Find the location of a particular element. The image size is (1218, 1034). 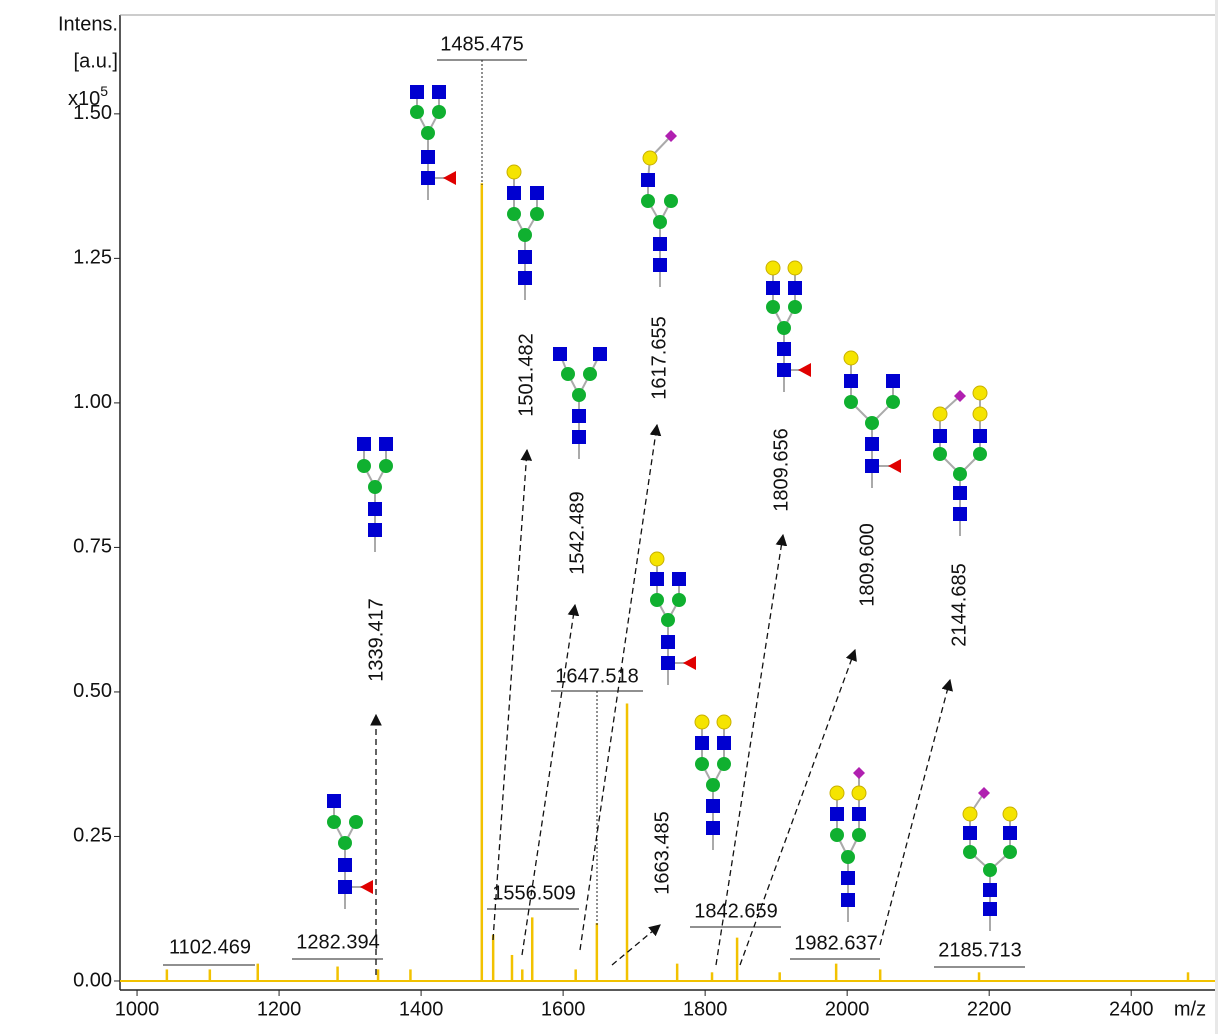

x-tick-label: 2200 is located at coordinates (989, 1009).